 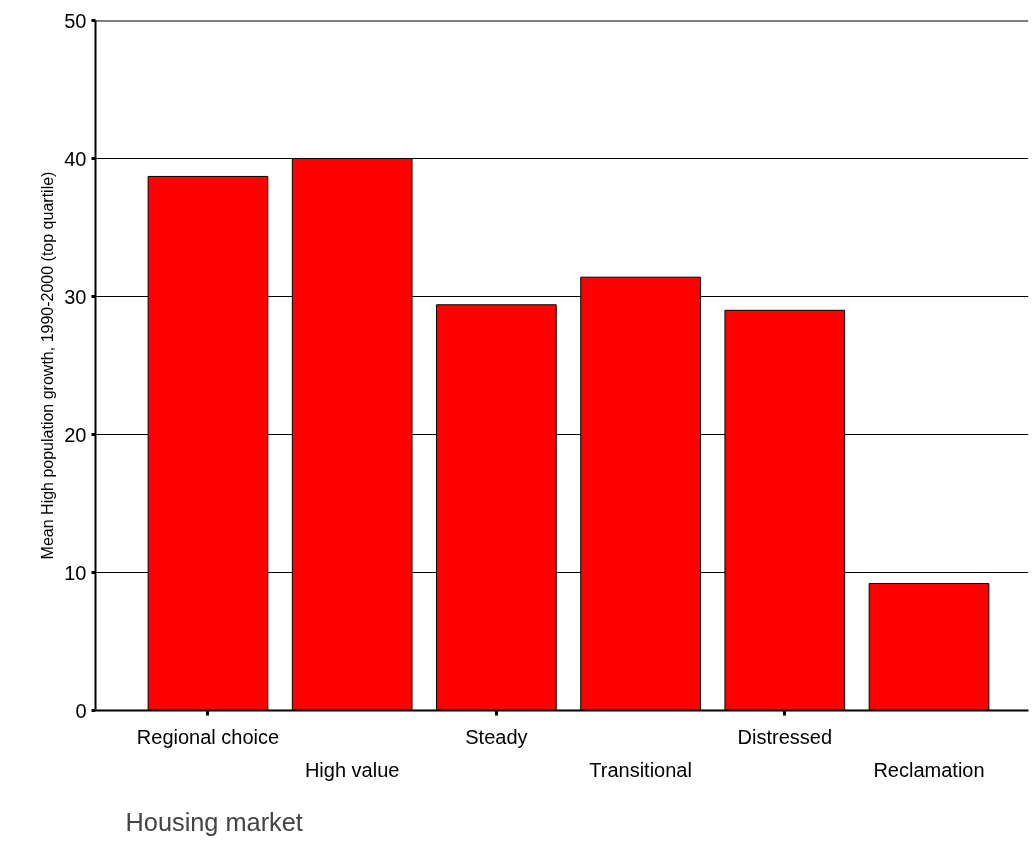 What do you see at coordinates (75, 20) in the screenshot?
I see `y-tick-label: 50` at bounding box center [75, 20].